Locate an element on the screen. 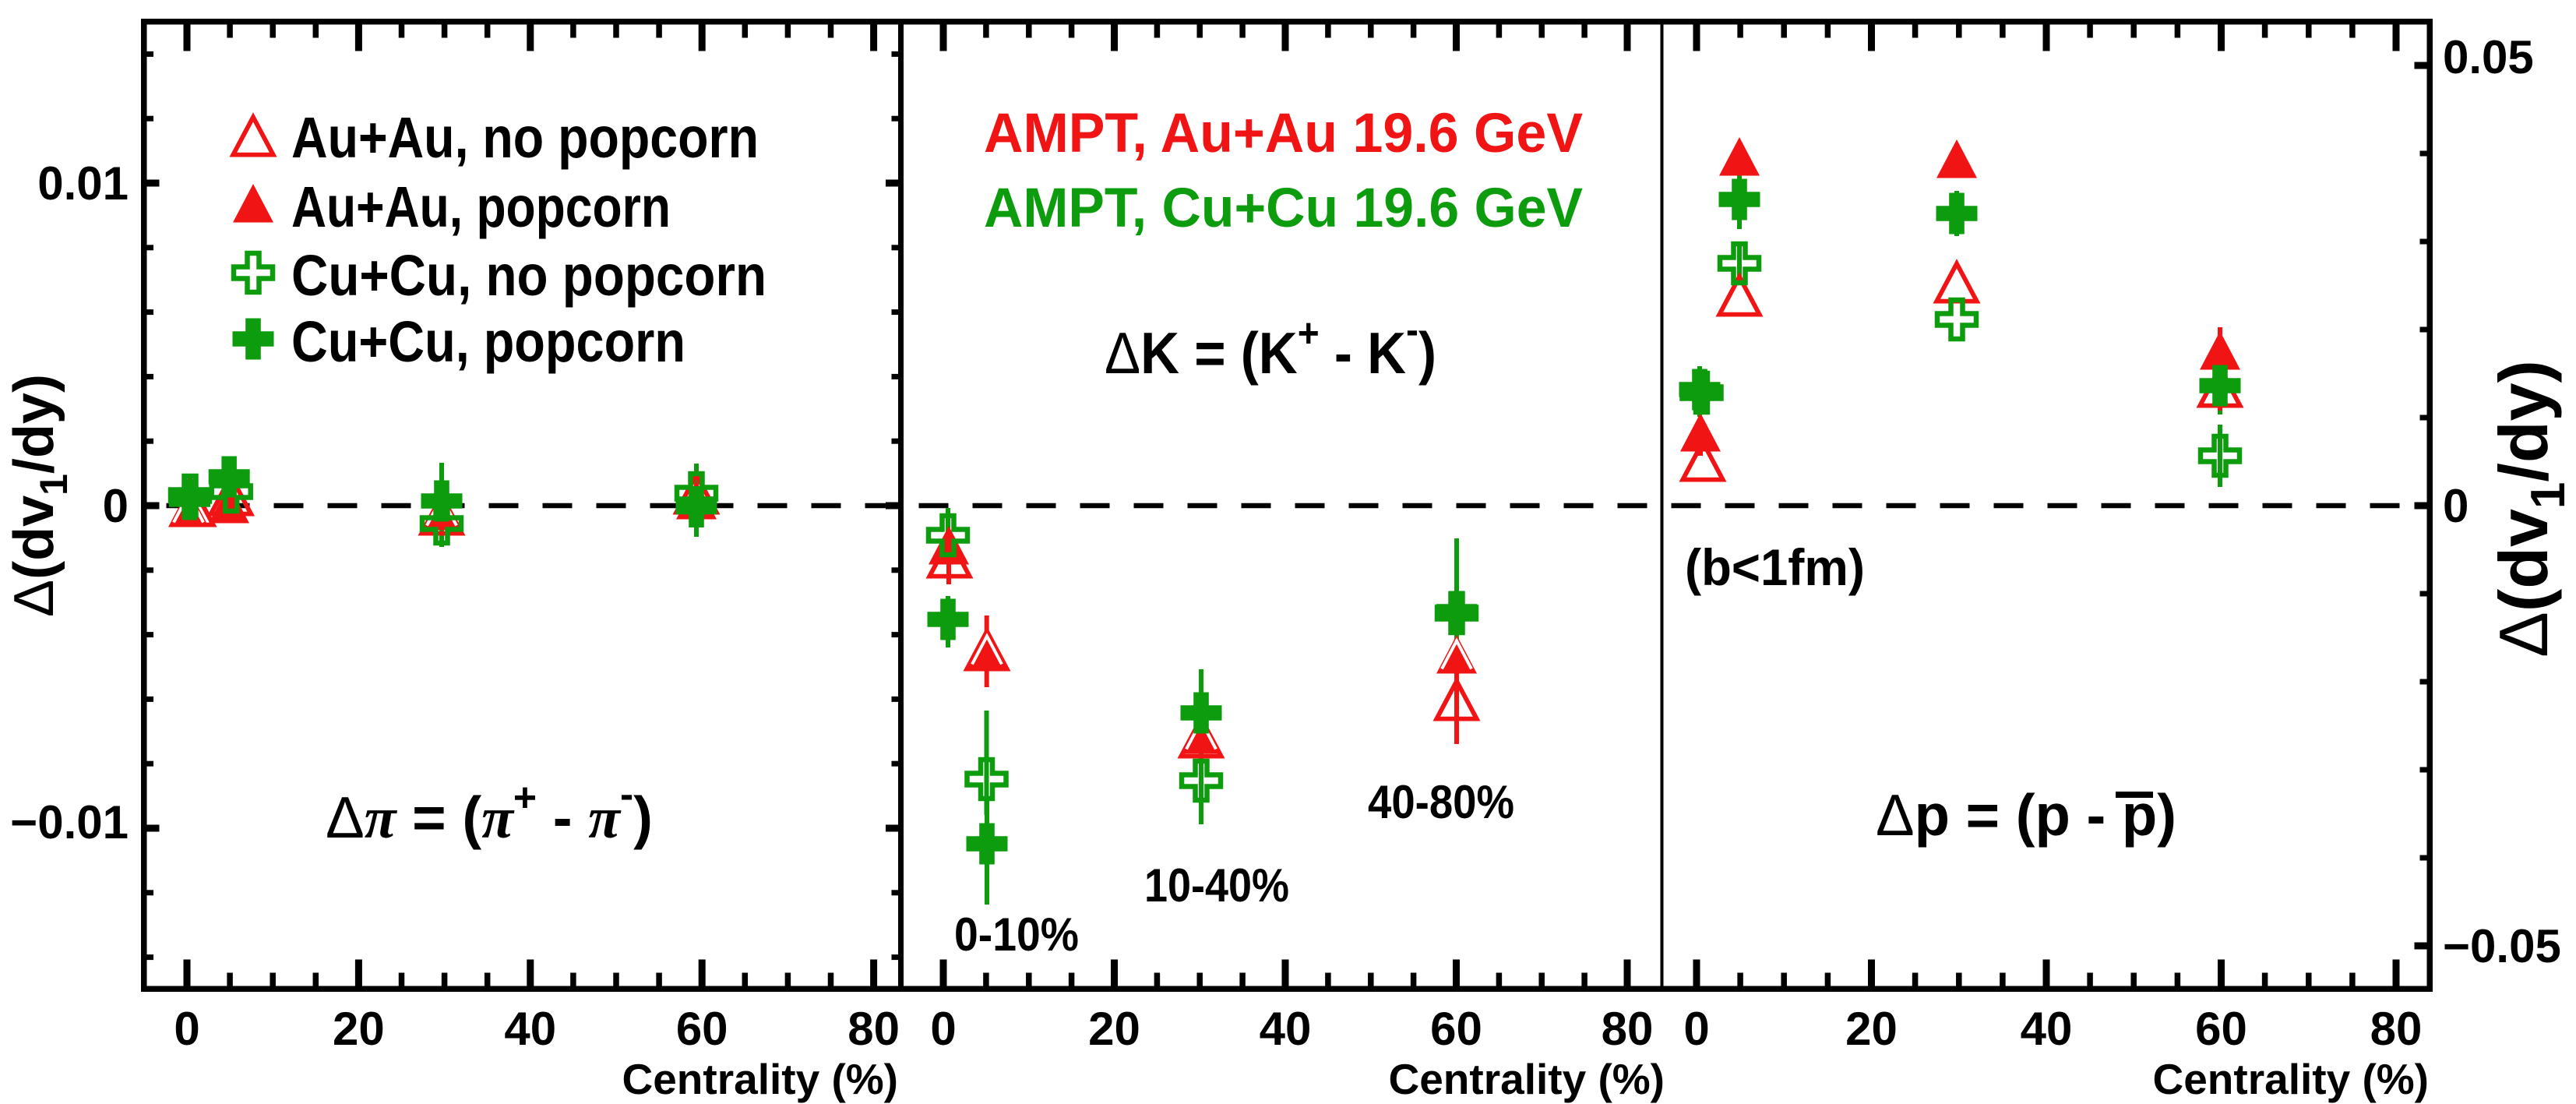  svg-text: 0-10% is located at coordinates (1016, 935).